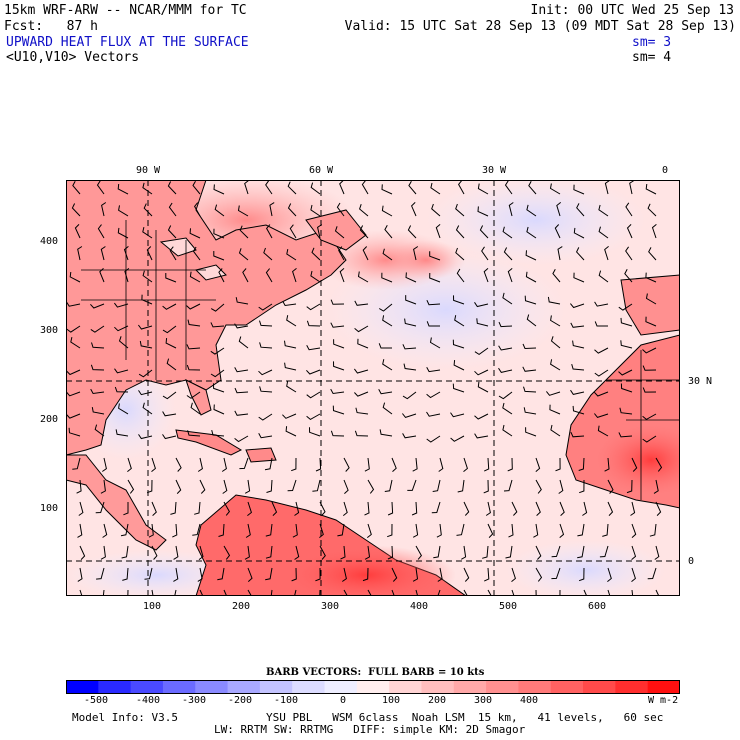 The height and width of the screenshot is (740, 740). I want to click on great-lakes, so click(193, 259).